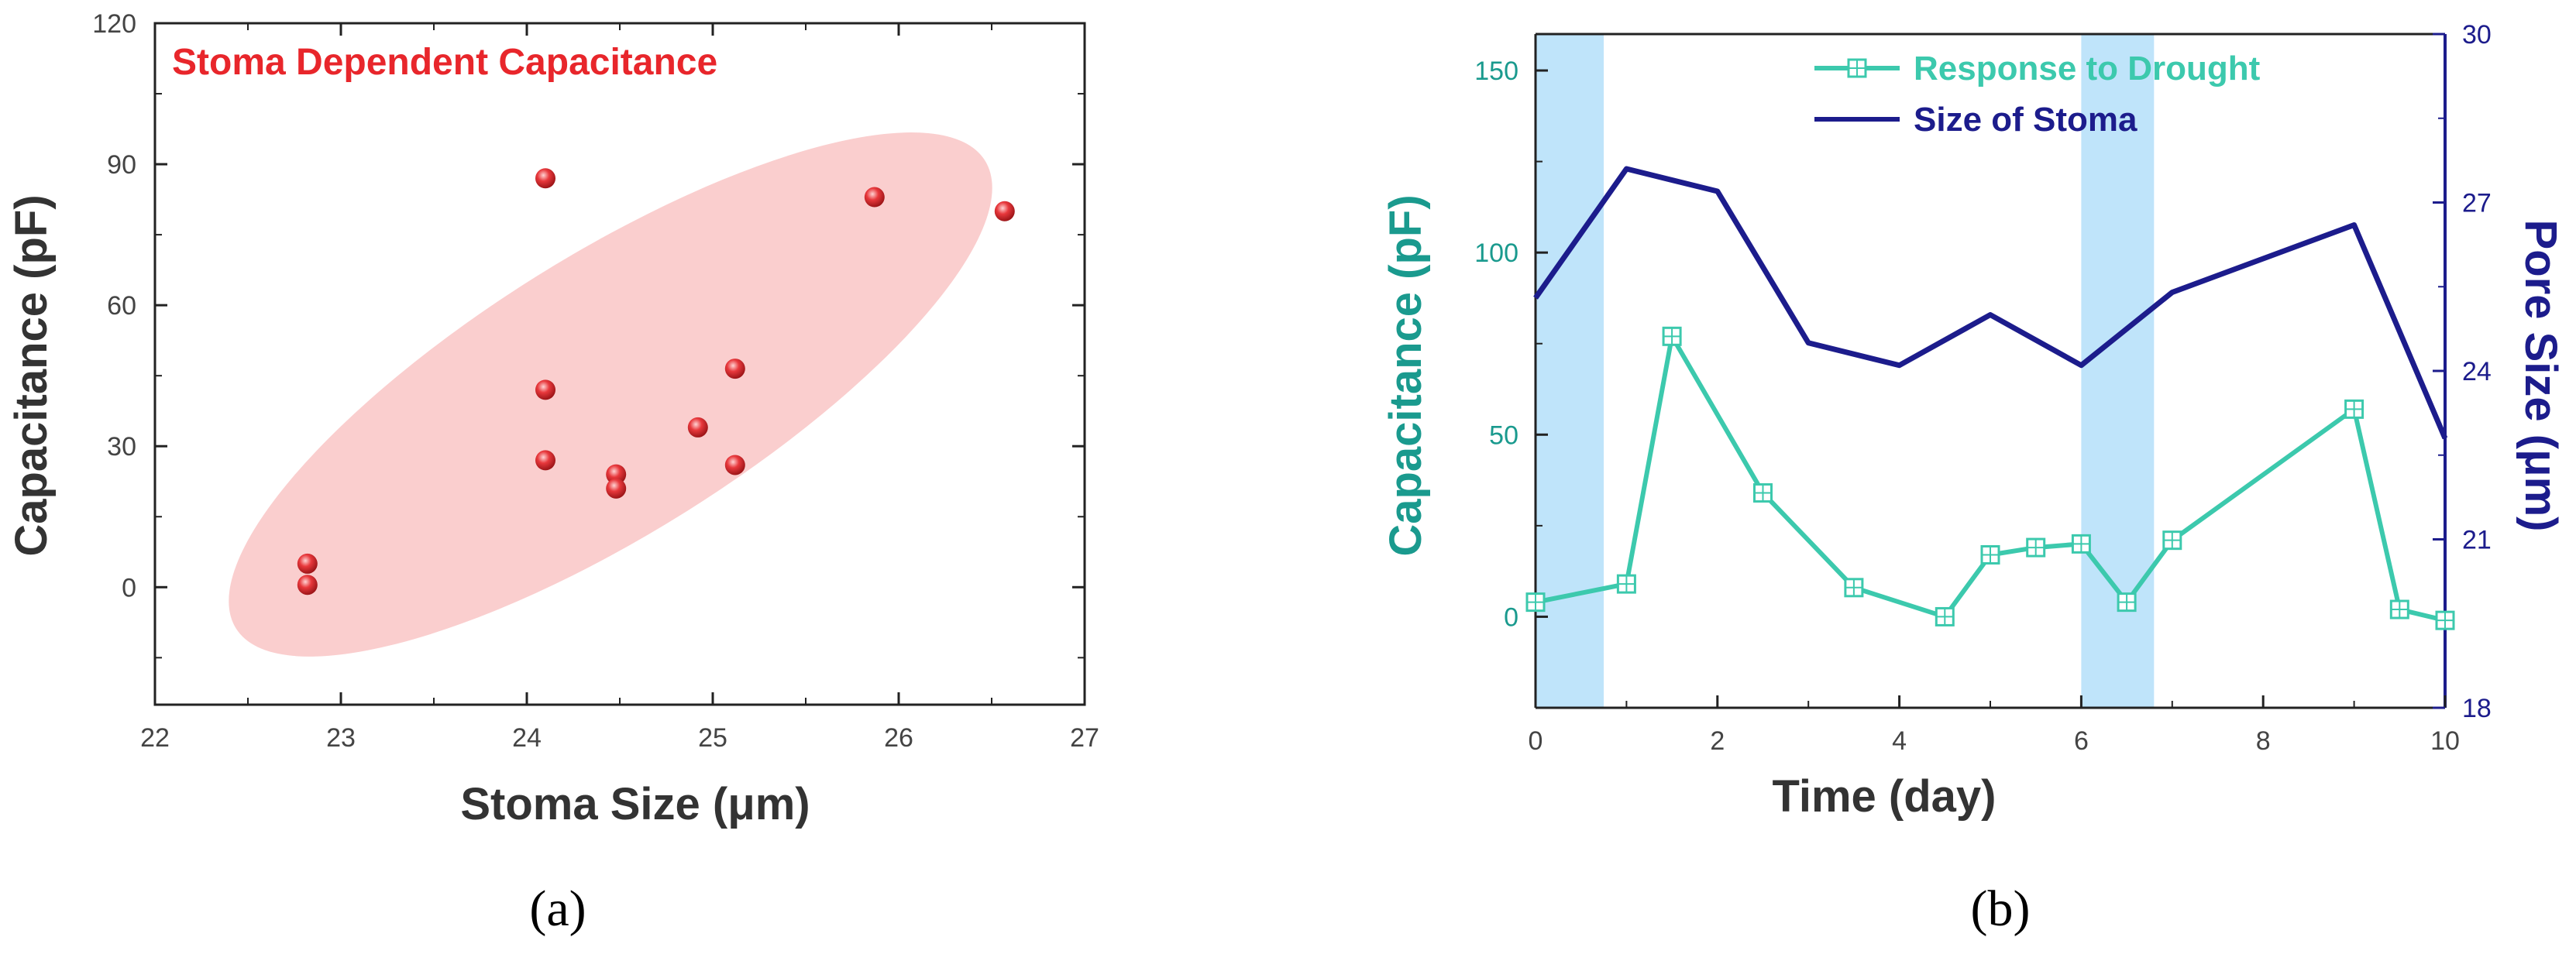  I want to click on left-y-tick-label: 50, so click(1503, 435).